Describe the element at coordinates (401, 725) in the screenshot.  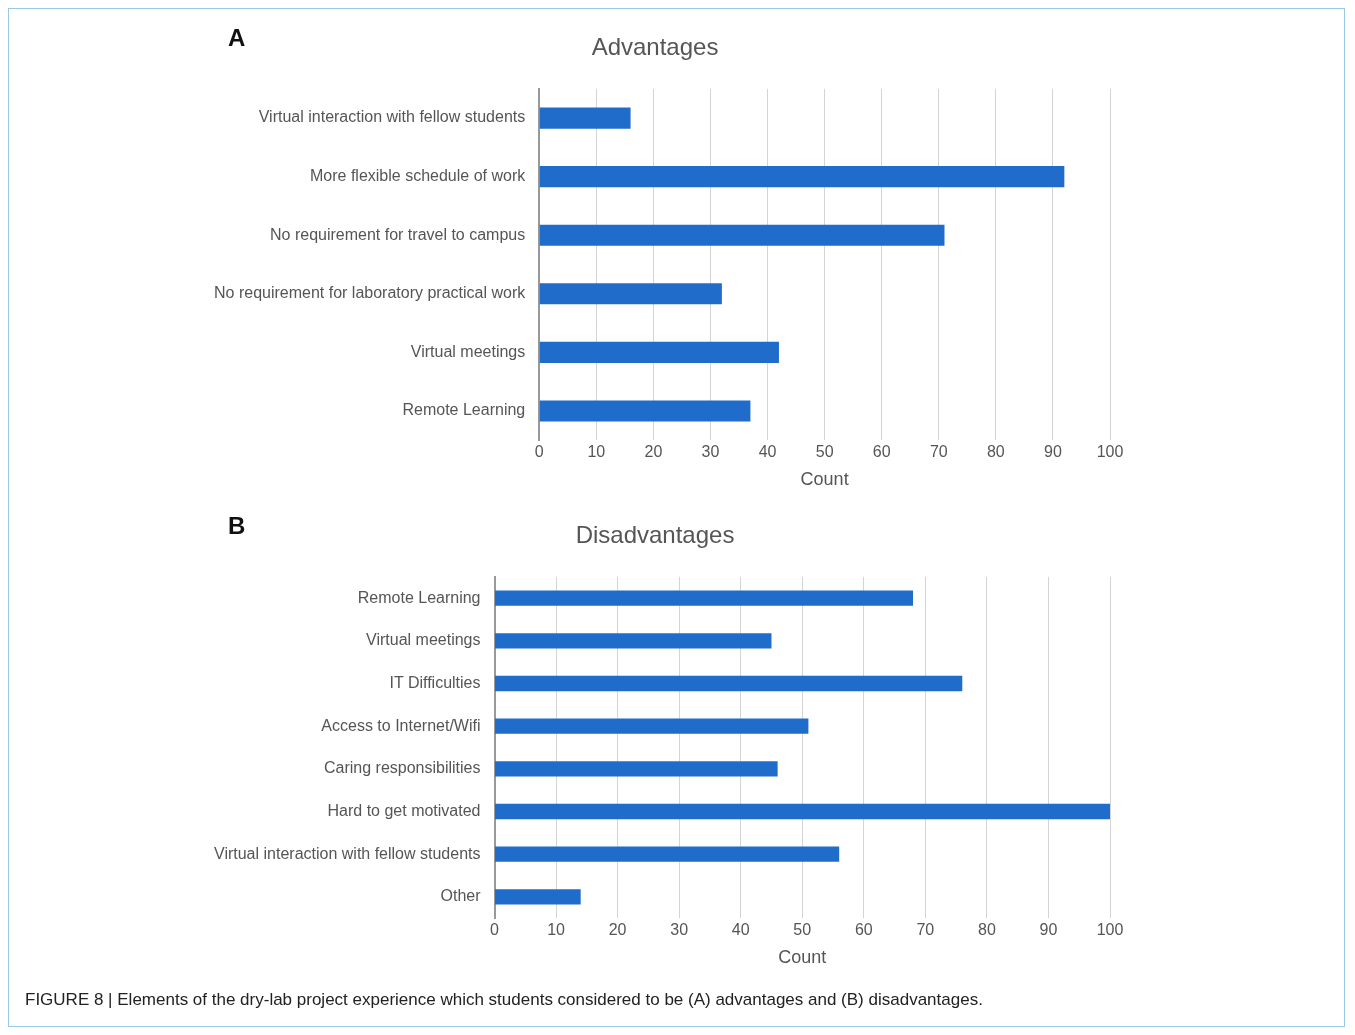
I see `y-tick-label: Access to Internet/Wifi` at that location.